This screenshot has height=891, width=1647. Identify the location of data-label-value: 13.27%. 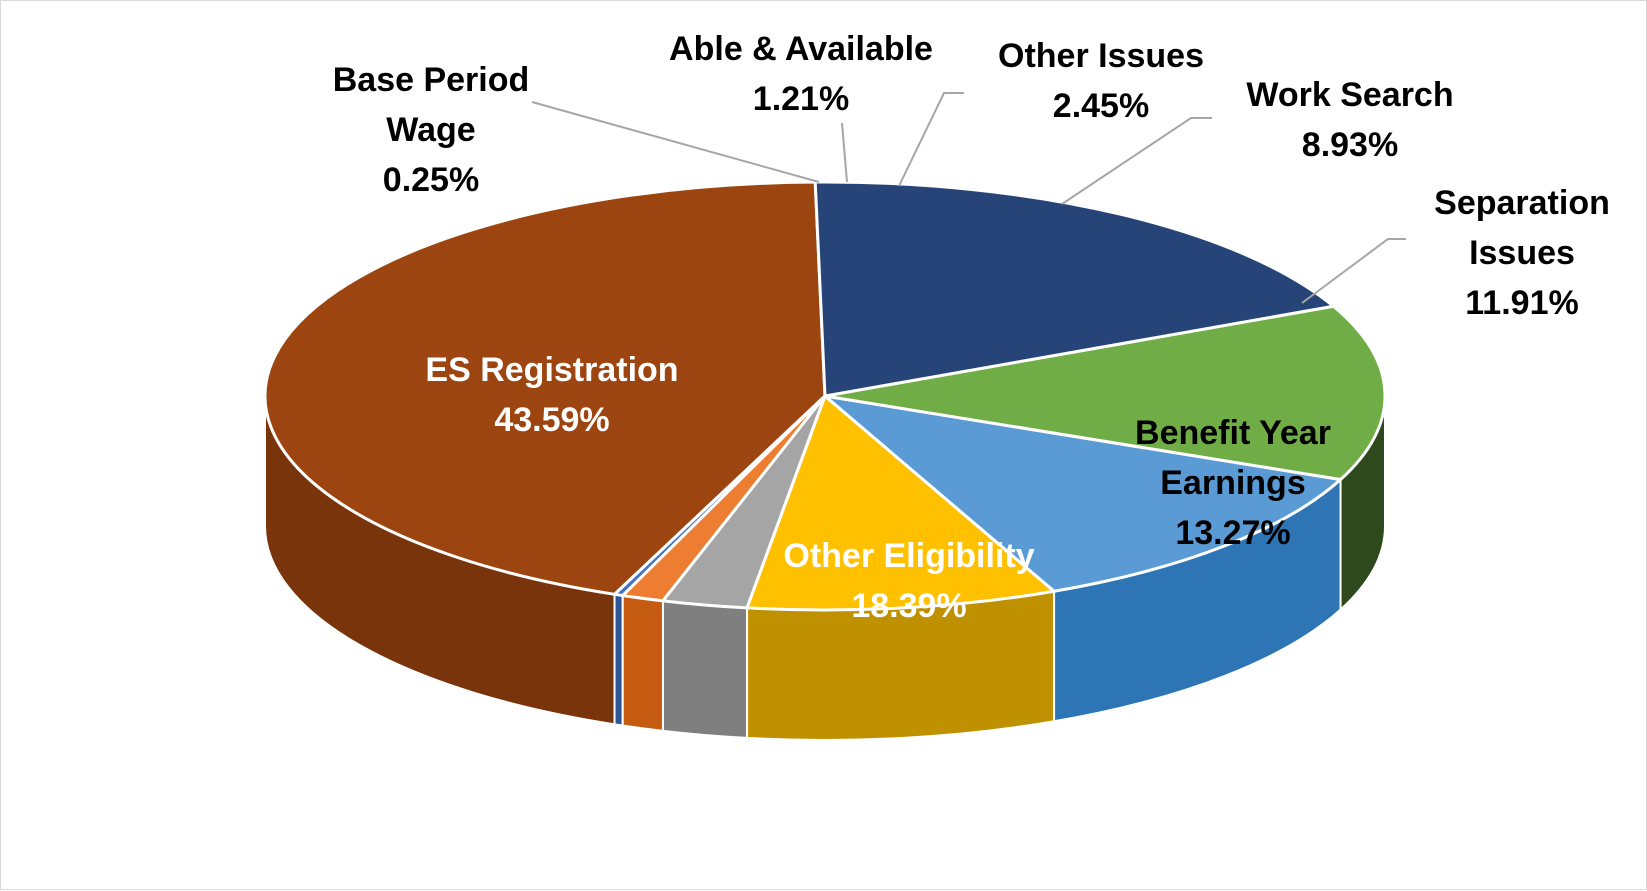
(1232, 533).